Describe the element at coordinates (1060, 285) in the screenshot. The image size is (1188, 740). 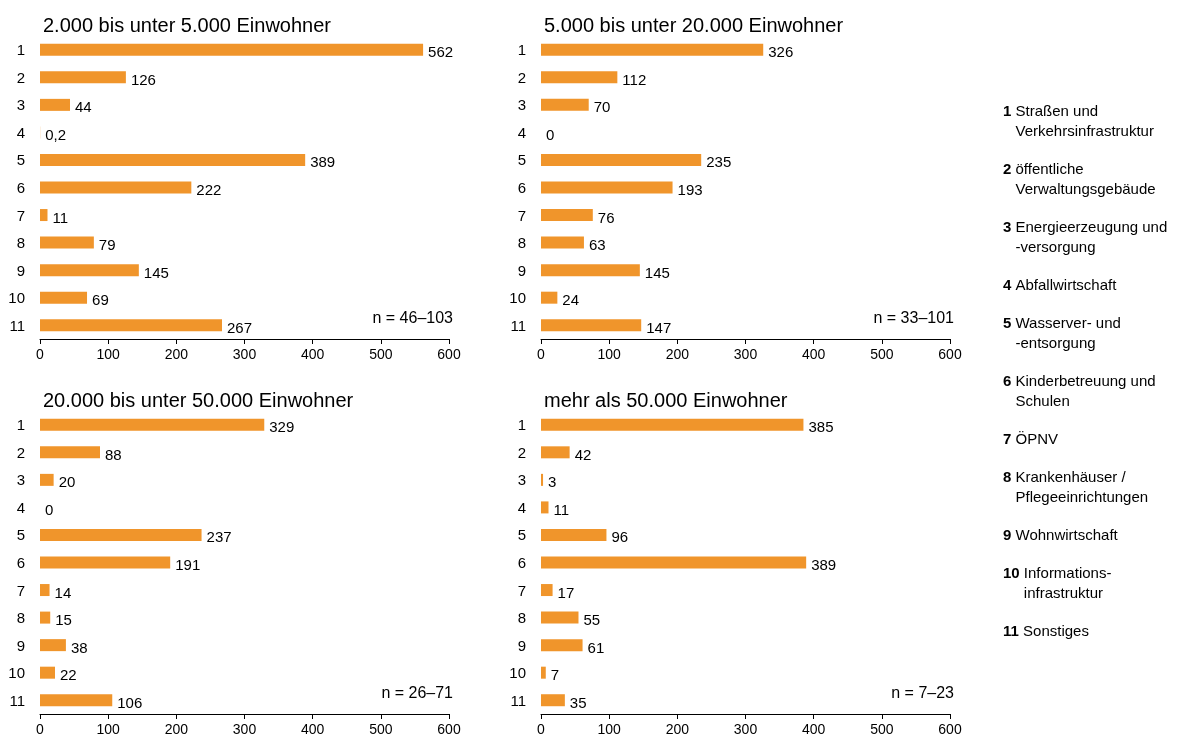
I see `text: 4 Abfallwirtschaft` at that location.